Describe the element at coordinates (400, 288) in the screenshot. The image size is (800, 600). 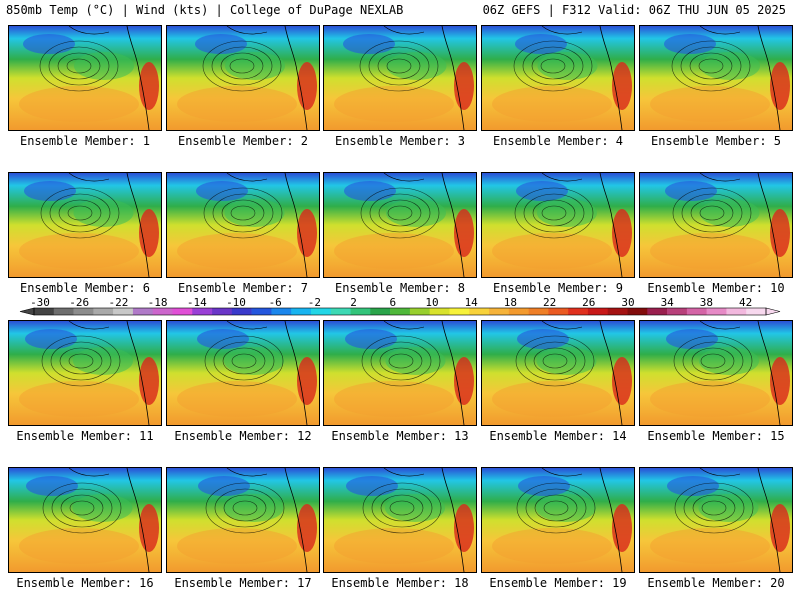
I see `ensemble-member-label: Ensemble Member: 8` at that location.